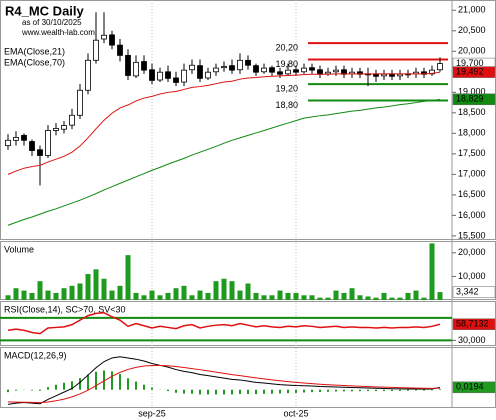  What do you see at coordinates (472, 276) in the screenshot?
I see `y-tick-label: 10,000` at bounding box center [472, 276].